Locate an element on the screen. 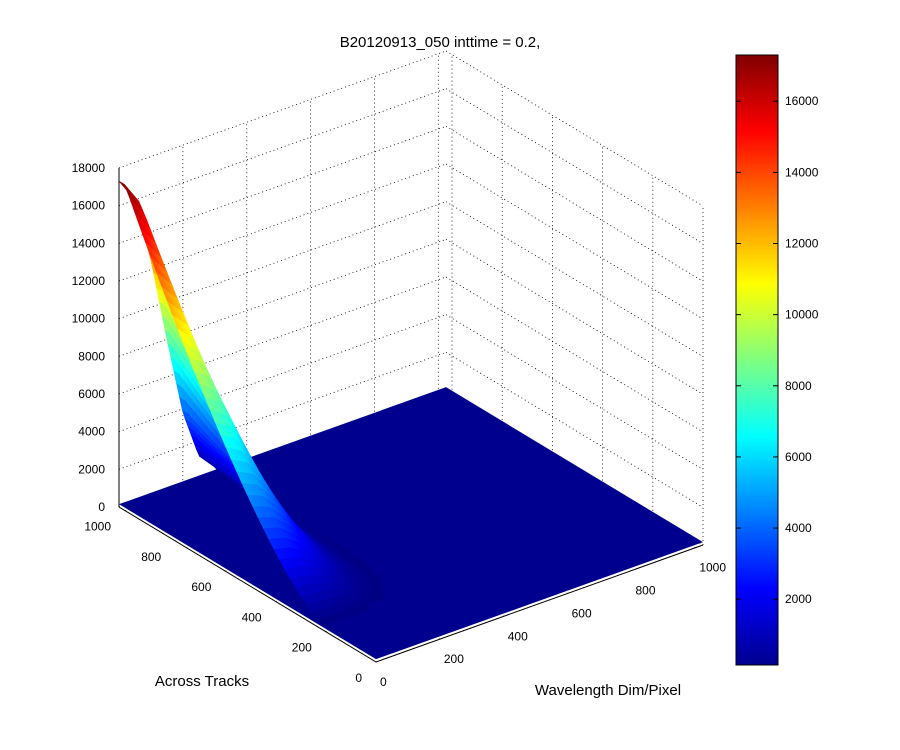 The width and height of the screenshot is (900, 750). z-tick-label: 12000 is located at coordinates (89, 281).